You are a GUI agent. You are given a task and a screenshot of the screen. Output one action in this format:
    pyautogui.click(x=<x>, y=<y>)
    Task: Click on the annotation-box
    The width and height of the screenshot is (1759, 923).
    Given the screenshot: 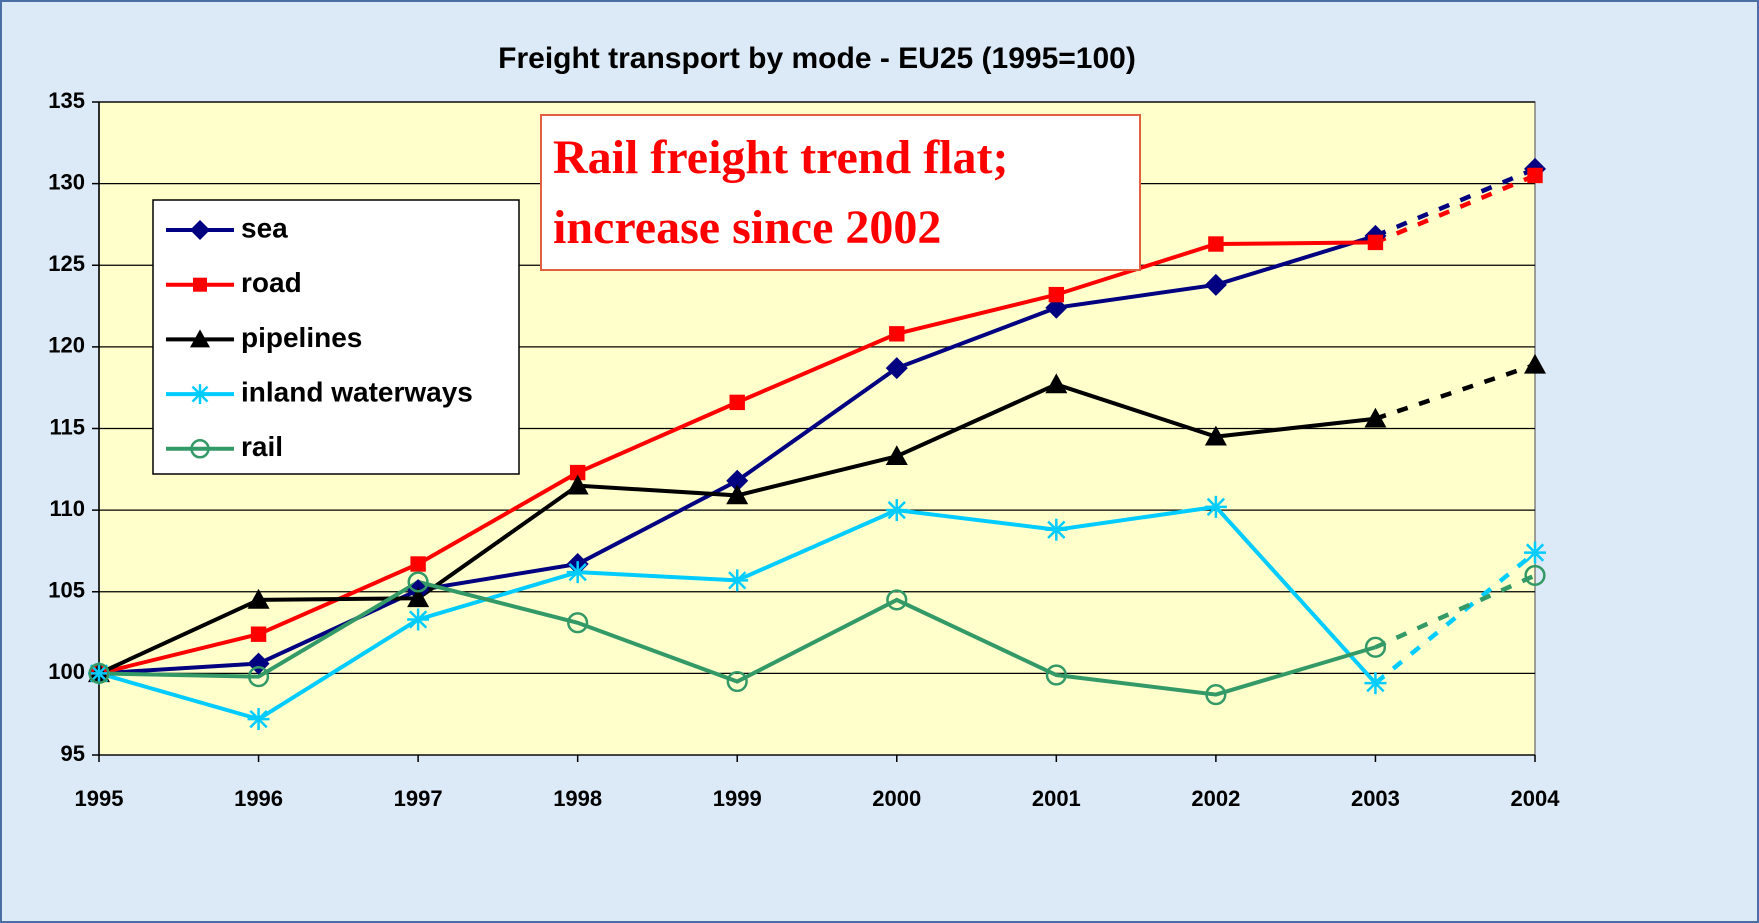 What is the action you would take?
    pyautogui.click(x=840, y=192)
    